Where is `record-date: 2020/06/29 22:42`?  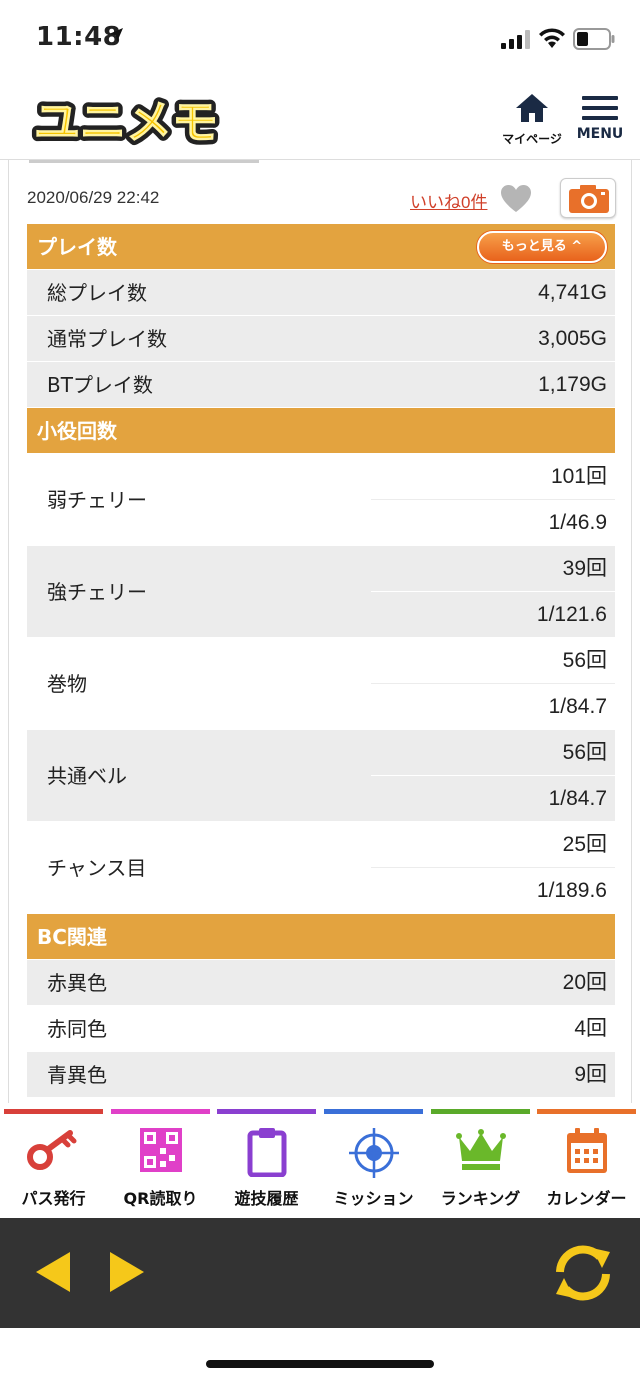
record-date: 2020/06/29 22:42 is located at coordinates (93, 197).